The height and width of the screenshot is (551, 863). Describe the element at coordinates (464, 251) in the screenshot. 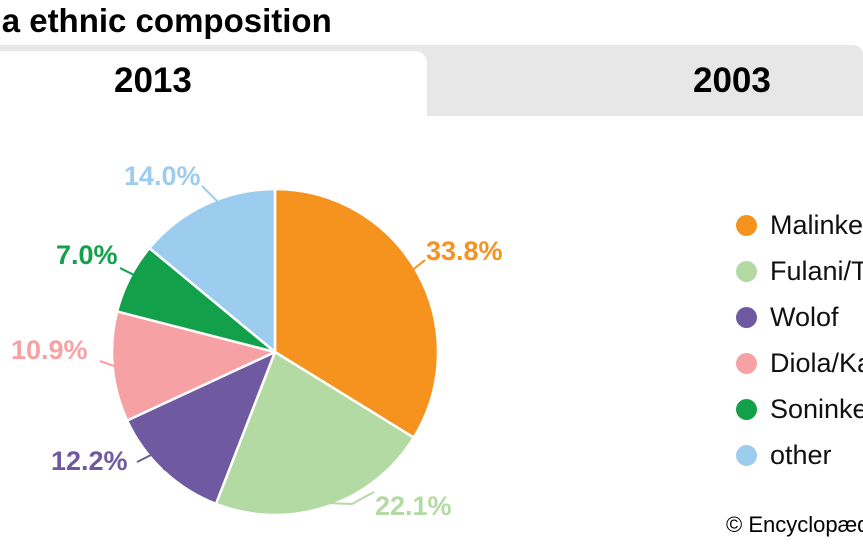

I see `slice-value-label-malinke: 33.8%` at that location.